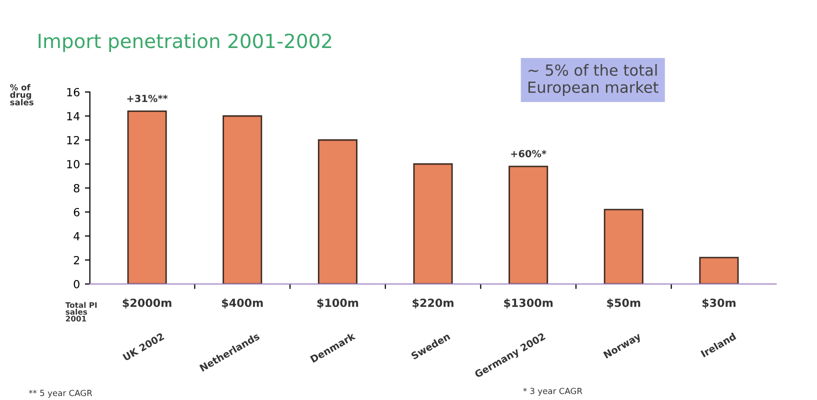 Image resolution: width=817 pixels, height=400 pixels. I want to click on y-tick-label: 10, so click(73, 164).